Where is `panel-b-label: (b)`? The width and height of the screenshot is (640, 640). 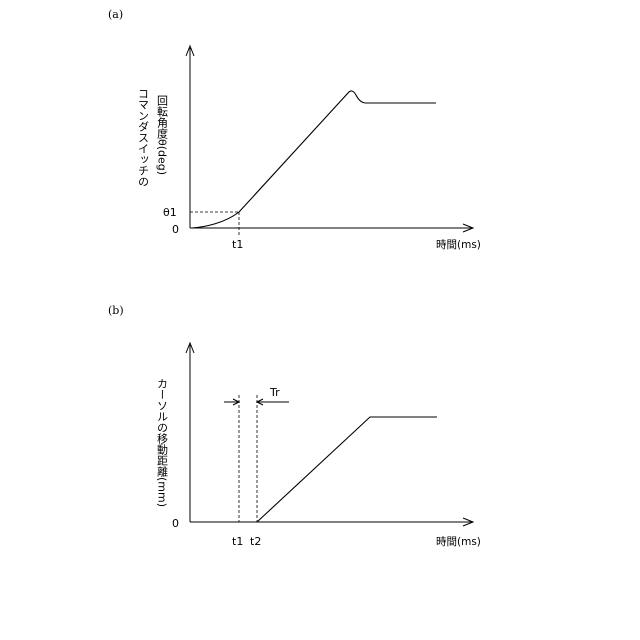 panel-b-label: (b) is located at coordinates (116, 310).